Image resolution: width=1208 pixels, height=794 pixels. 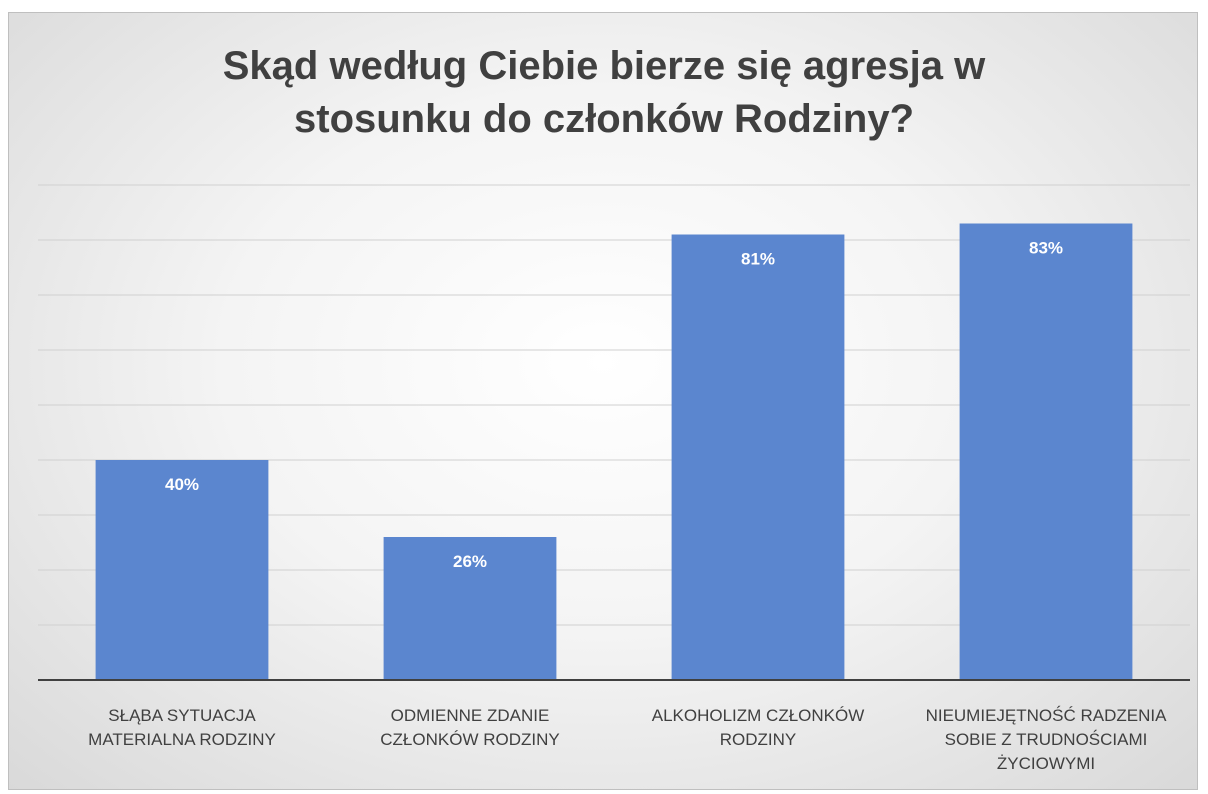 I want to click on data-label: 40%, so click(x=182, y=484).